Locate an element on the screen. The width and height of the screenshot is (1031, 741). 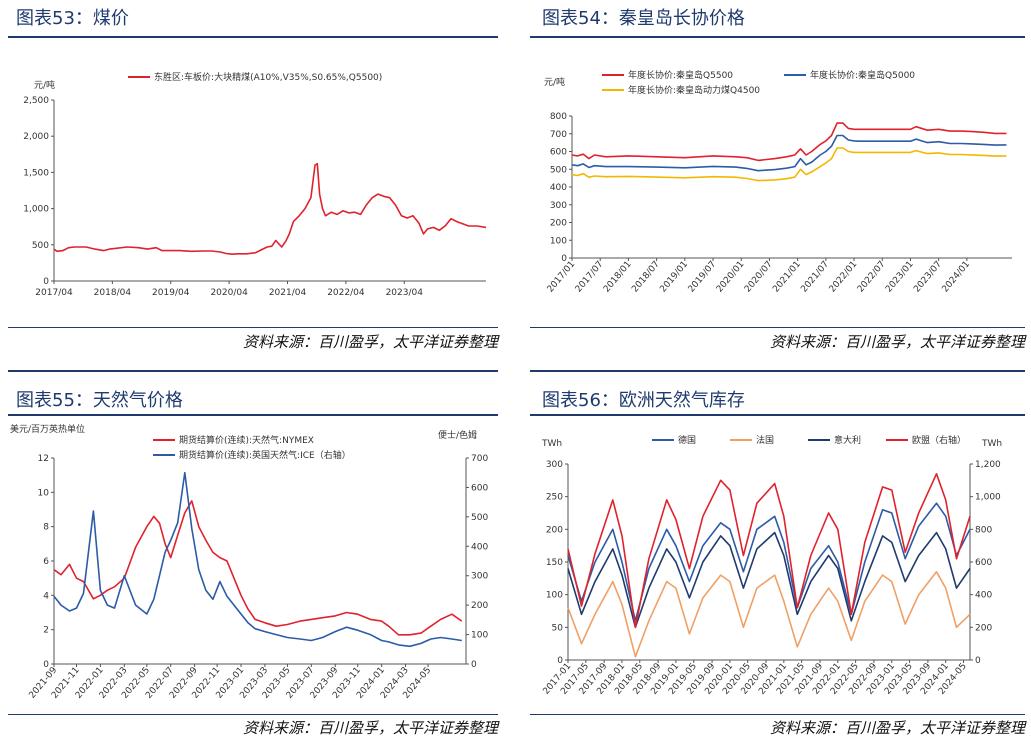
y2-tick-label: 700 is located at coordinates (479, 459).